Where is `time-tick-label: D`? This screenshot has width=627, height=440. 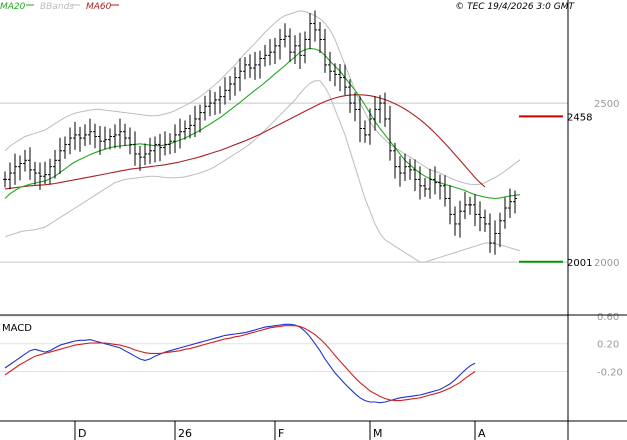 time-tick-label: D is located at coordinates (82, 433).